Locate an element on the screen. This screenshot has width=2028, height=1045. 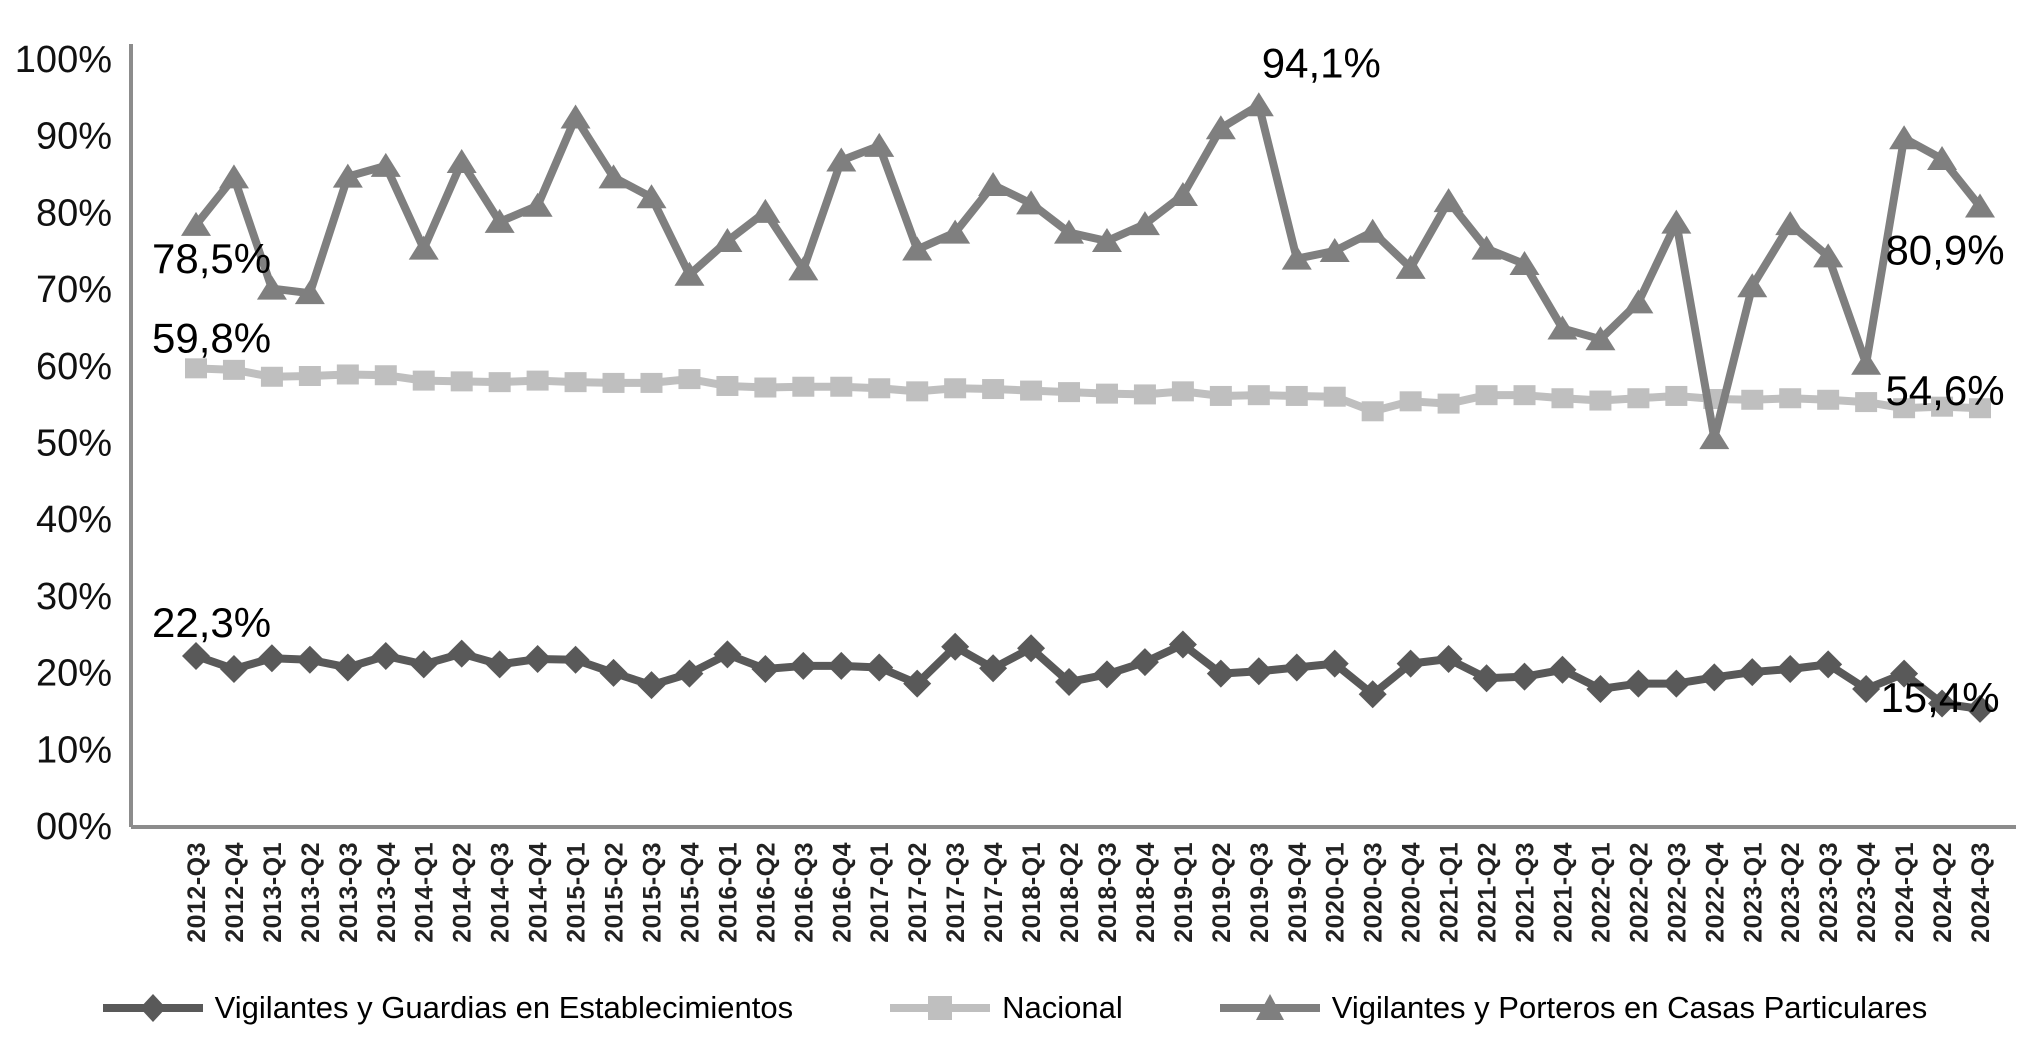
x-axis-tick-label: 2012-Q3 is located at coordinates (197, 892).